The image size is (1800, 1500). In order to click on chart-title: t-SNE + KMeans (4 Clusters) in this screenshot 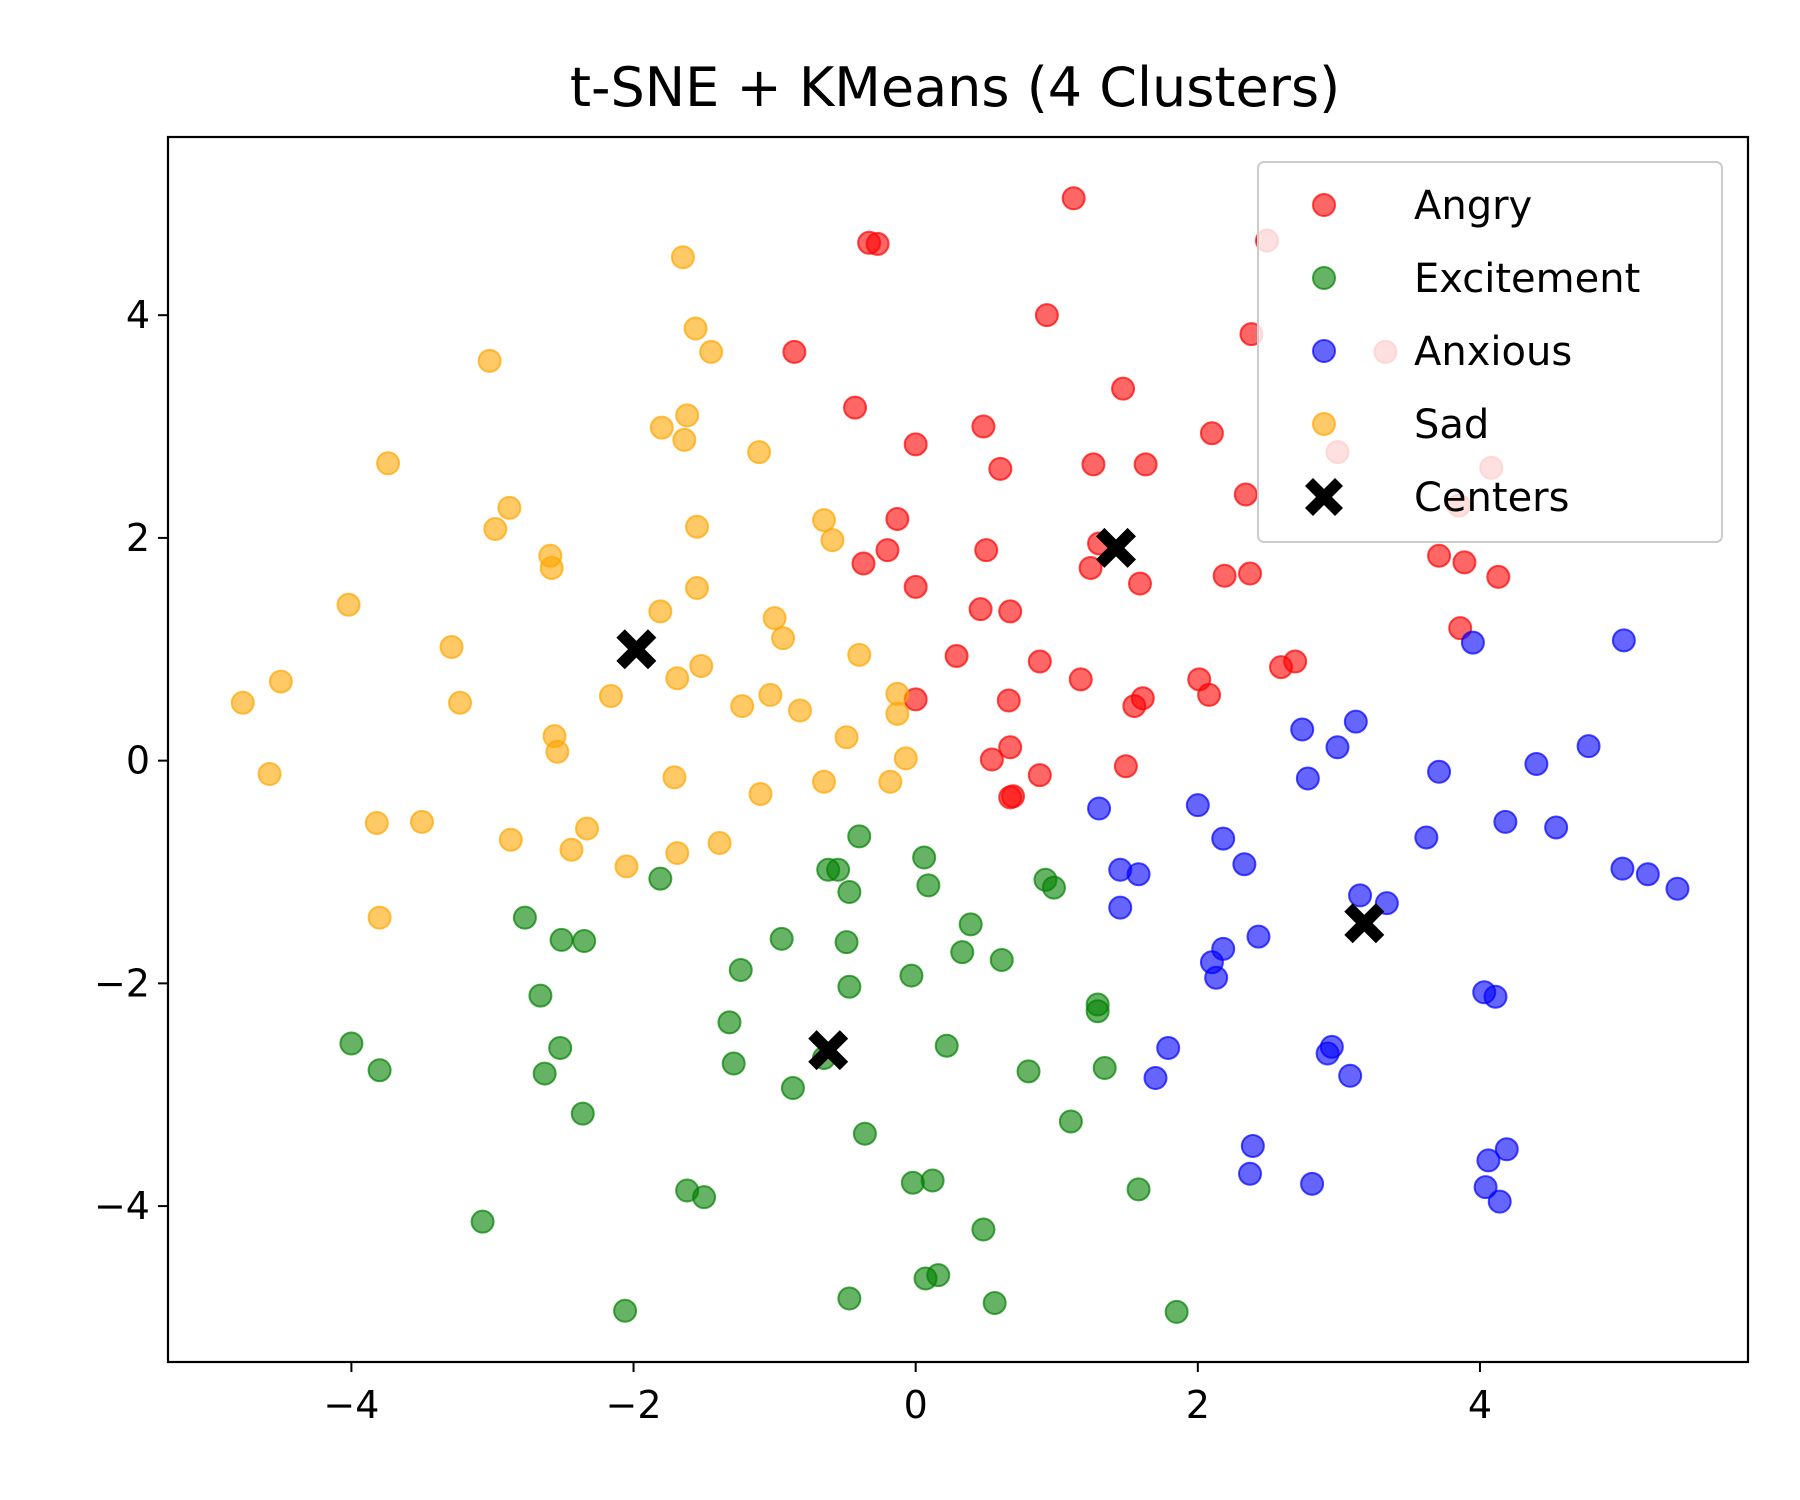, I will do `click(955, 87)`.